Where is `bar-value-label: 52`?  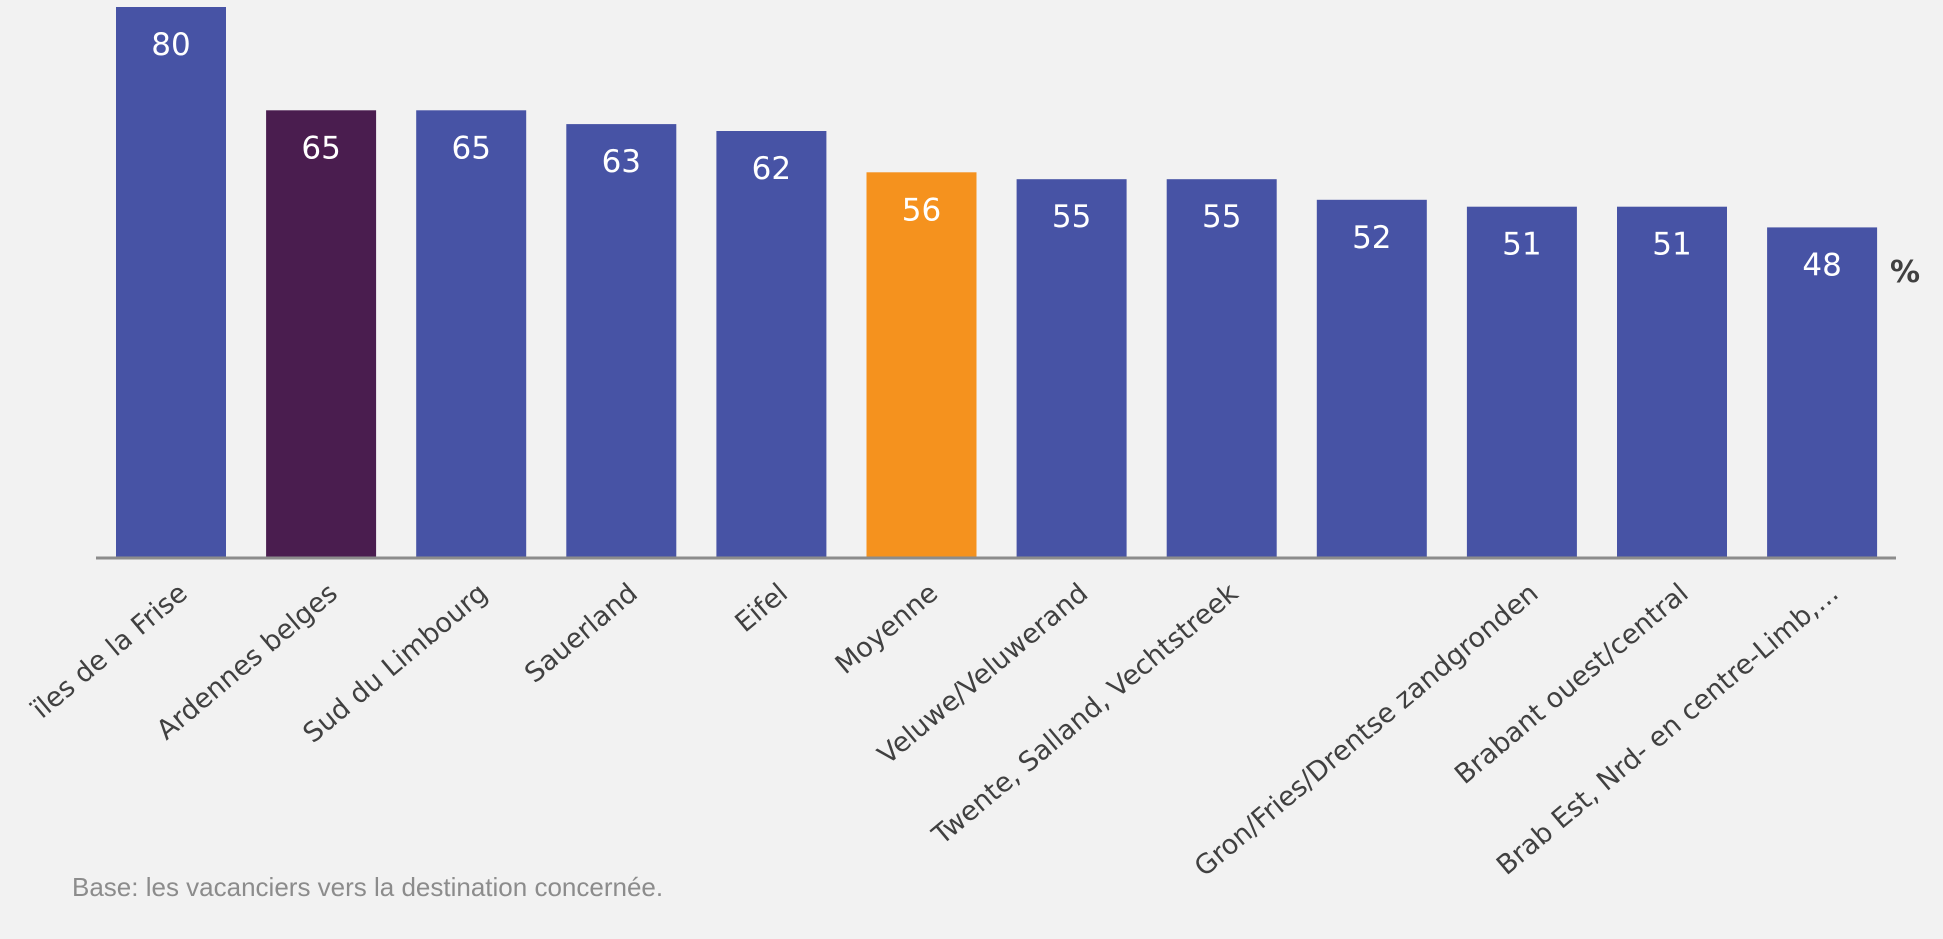
bar-value-label: 52 is located at coordinates (1371, 238).